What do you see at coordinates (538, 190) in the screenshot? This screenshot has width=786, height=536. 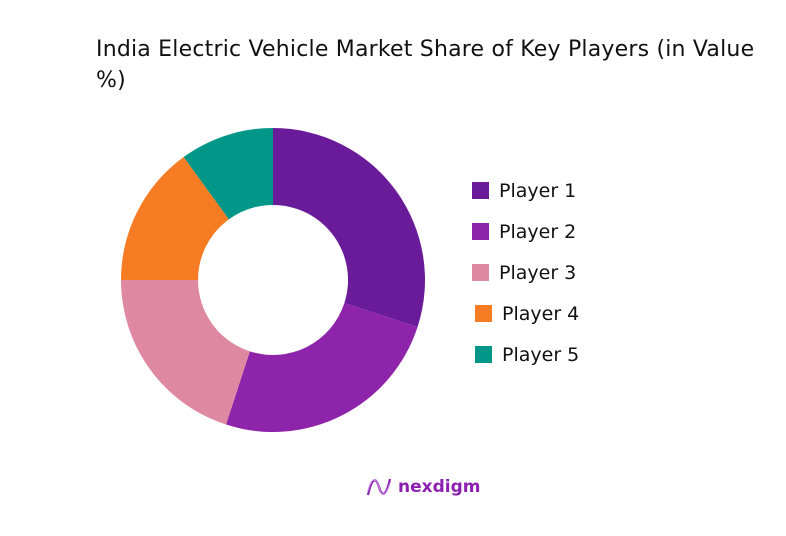 I see `legend-label: Player 1` at bounding box center [538, 190].